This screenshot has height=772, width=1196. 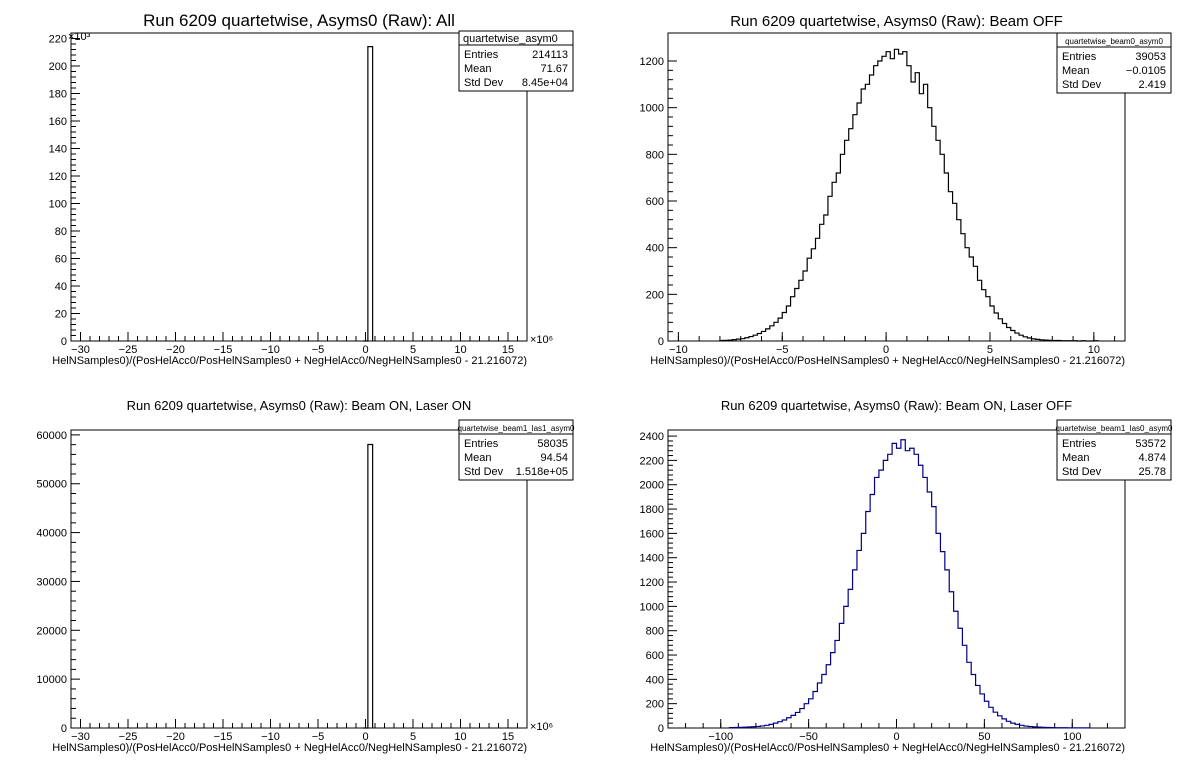 I want to click on stats-title: quartetwise_beam1_las0_asym0, so click(x=1115, y=428).